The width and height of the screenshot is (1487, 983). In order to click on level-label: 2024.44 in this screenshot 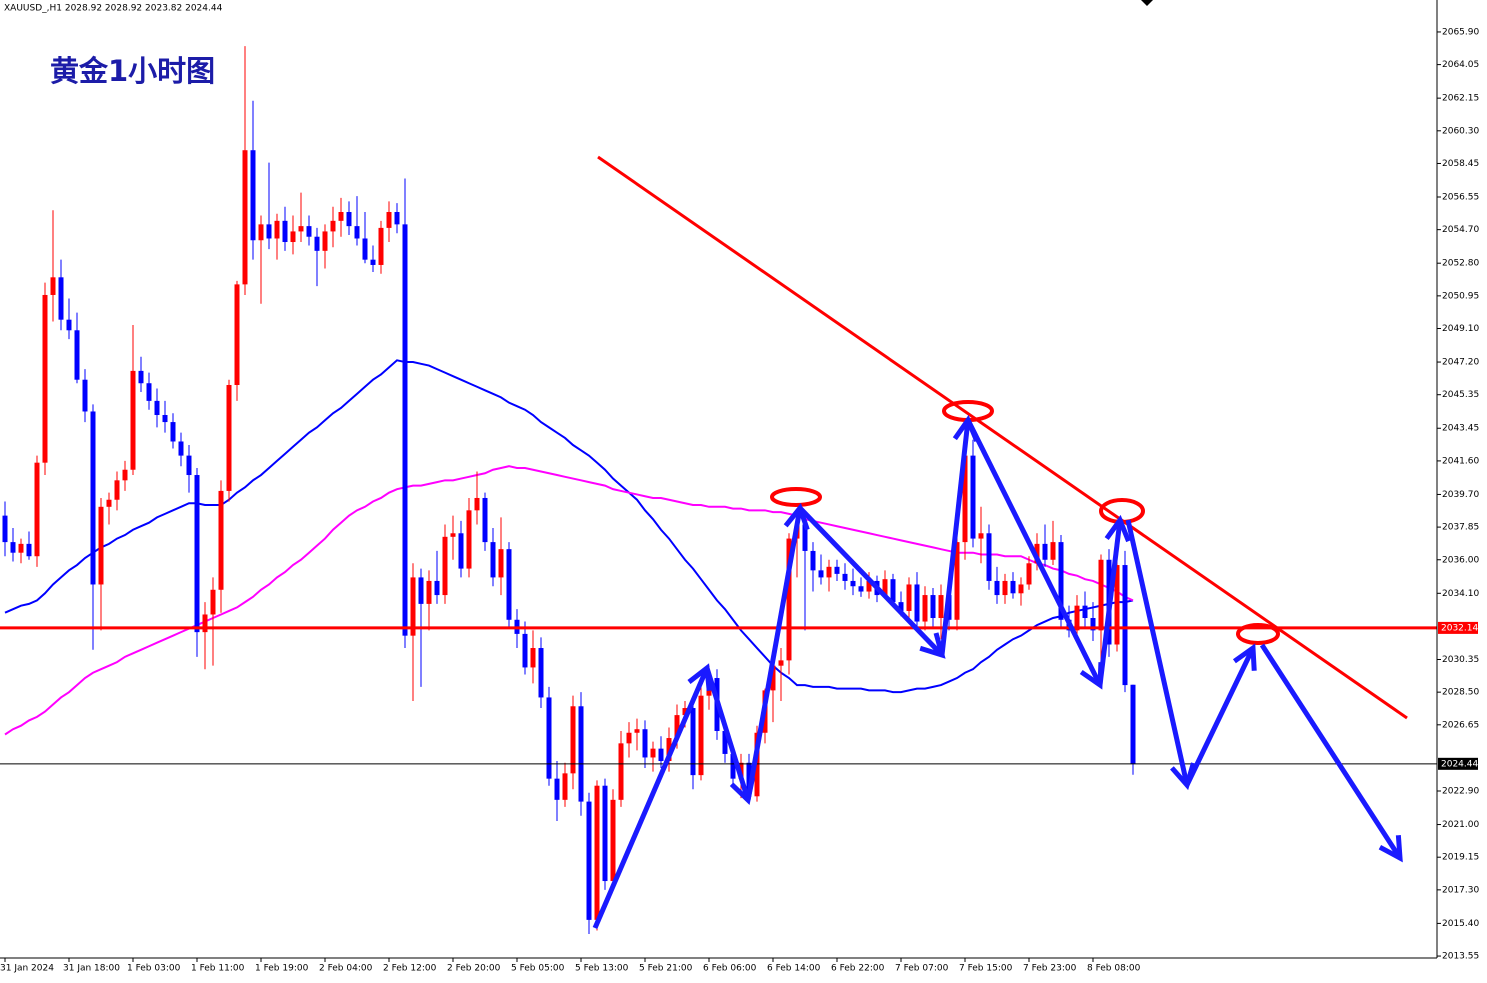, I will do `click(1459, 764)`.